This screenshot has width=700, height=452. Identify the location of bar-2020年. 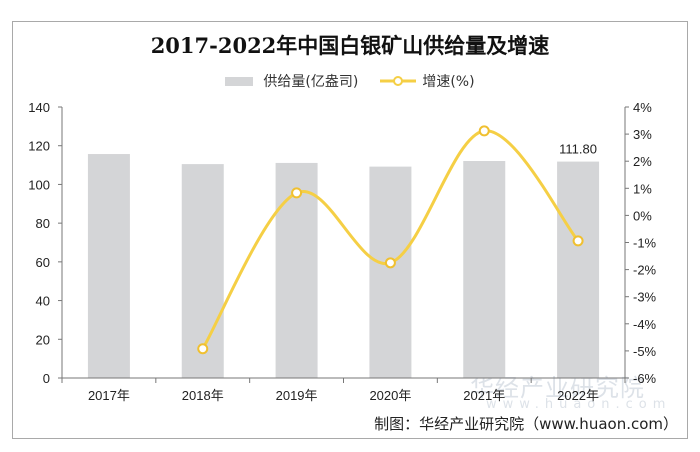
(390, 272).